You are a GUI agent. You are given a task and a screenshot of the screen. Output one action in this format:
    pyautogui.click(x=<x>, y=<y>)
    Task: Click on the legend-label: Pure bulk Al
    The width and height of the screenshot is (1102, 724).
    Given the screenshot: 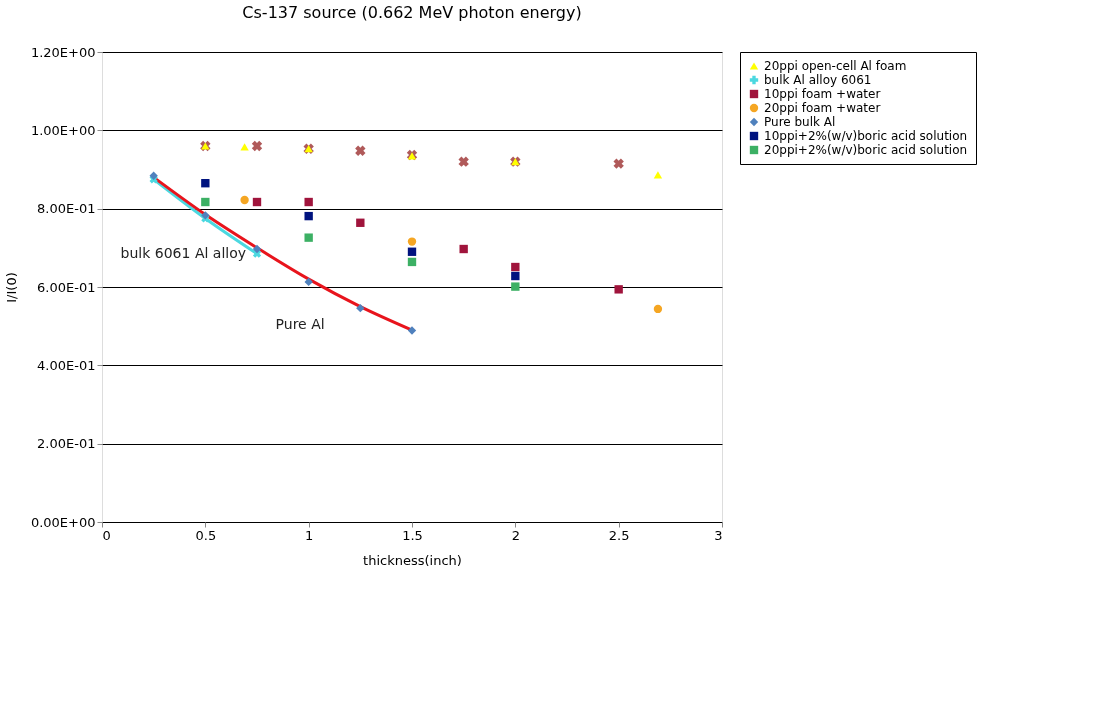 What is the action you would take?
    pyautogui.click(x=800, y=122)
    